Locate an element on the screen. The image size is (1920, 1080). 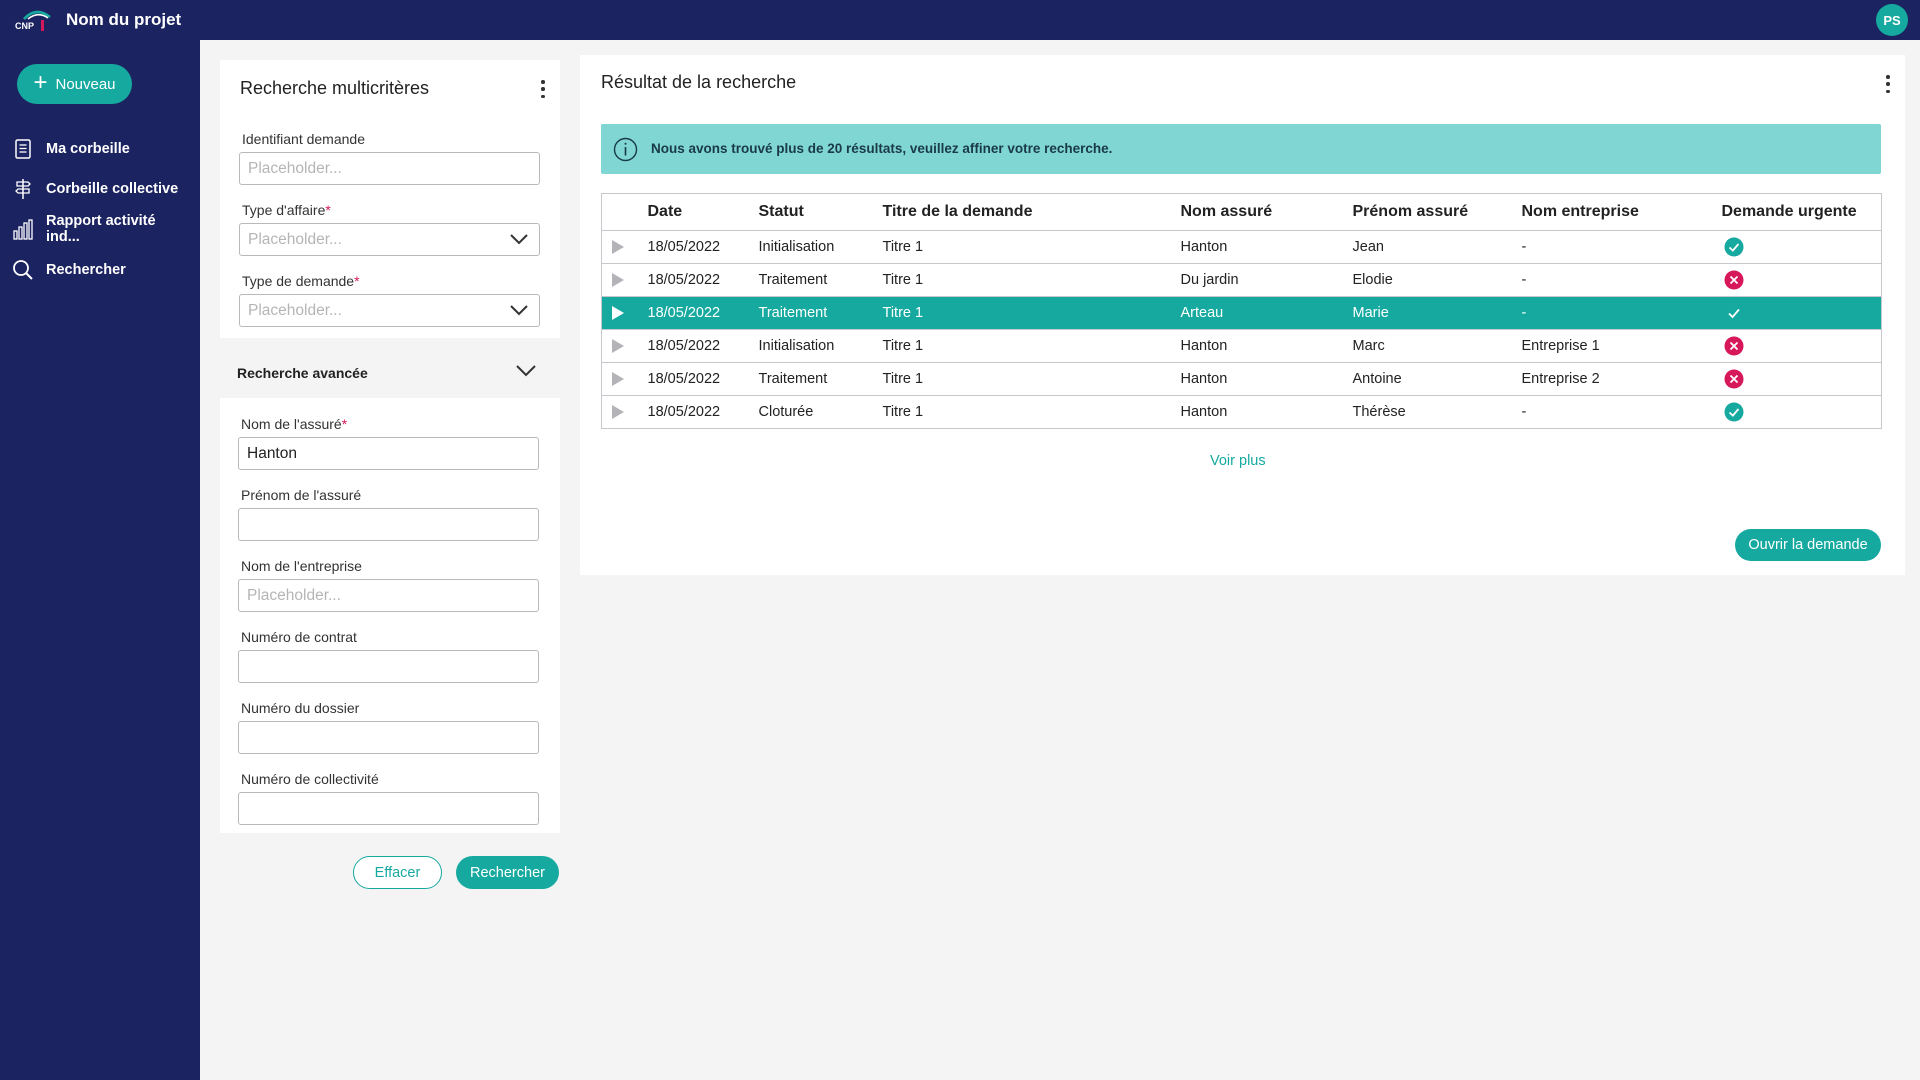
check-circle-icon is located at coordinates (1733, 247).